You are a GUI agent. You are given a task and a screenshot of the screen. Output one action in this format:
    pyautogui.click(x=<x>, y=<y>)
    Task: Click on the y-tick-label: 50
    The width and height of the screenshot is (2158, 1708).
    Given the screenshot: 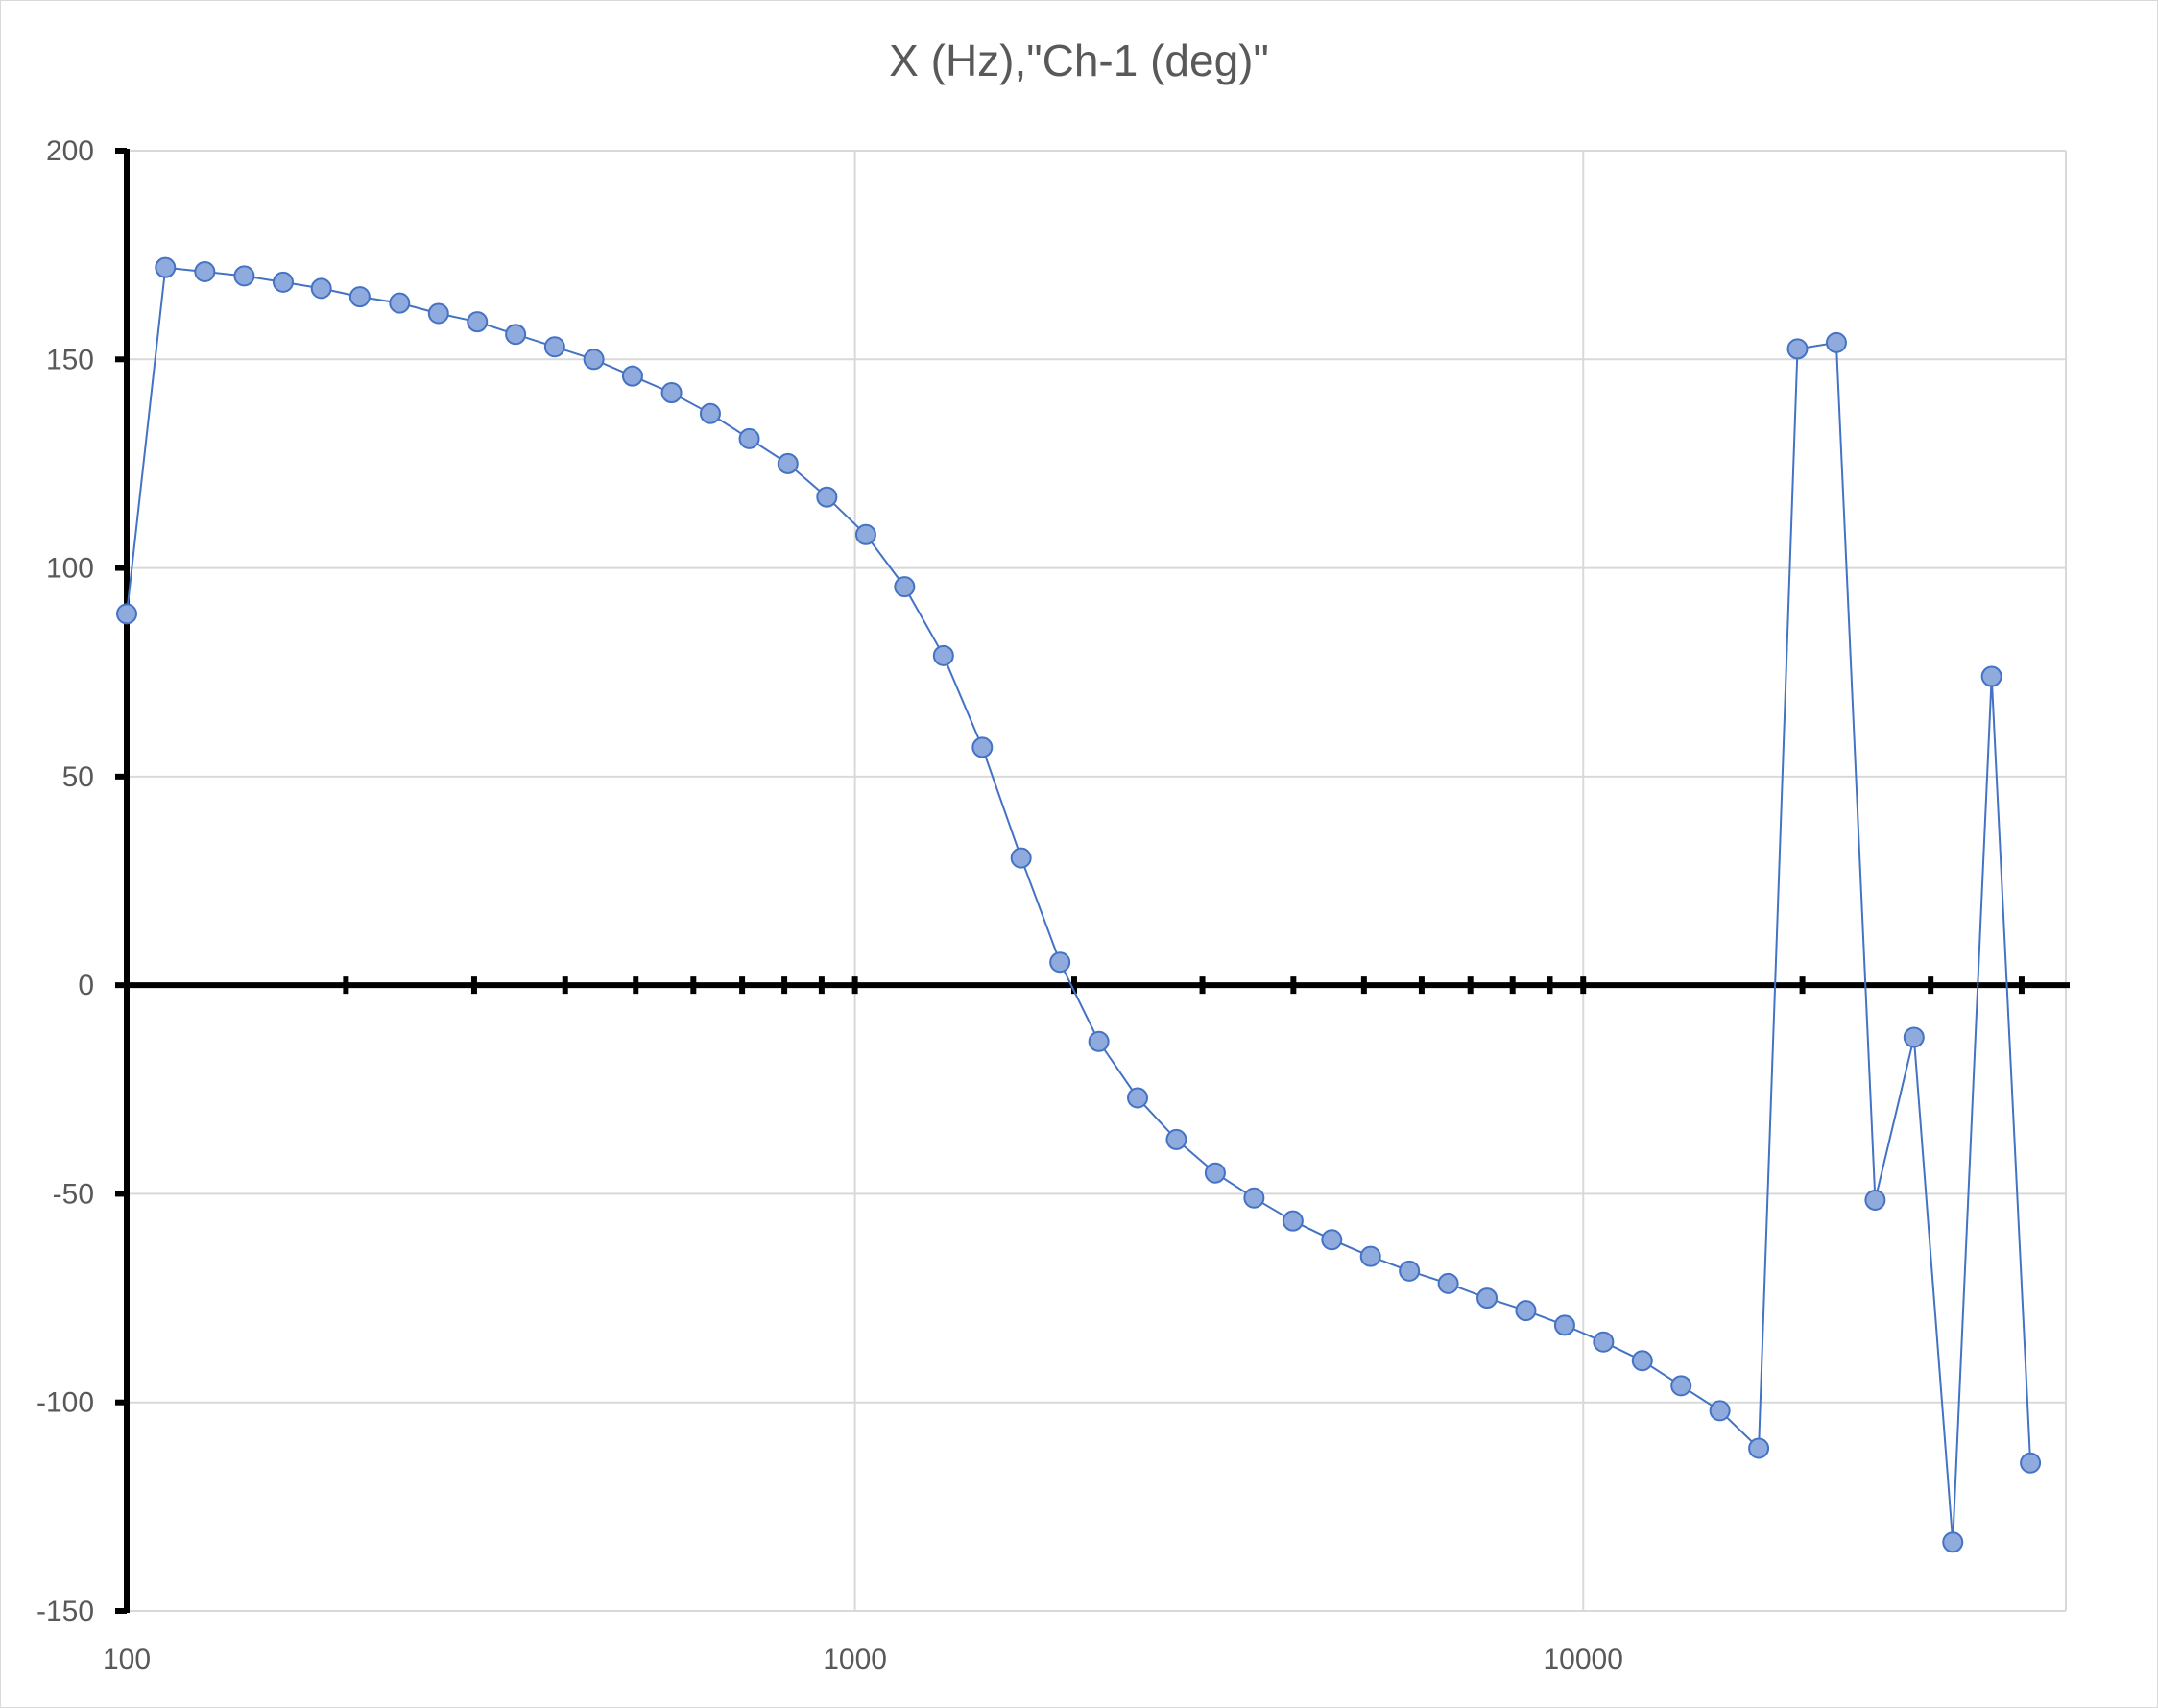 What is the action you would take?
    pyautogui.click(x=78, y=777)
    